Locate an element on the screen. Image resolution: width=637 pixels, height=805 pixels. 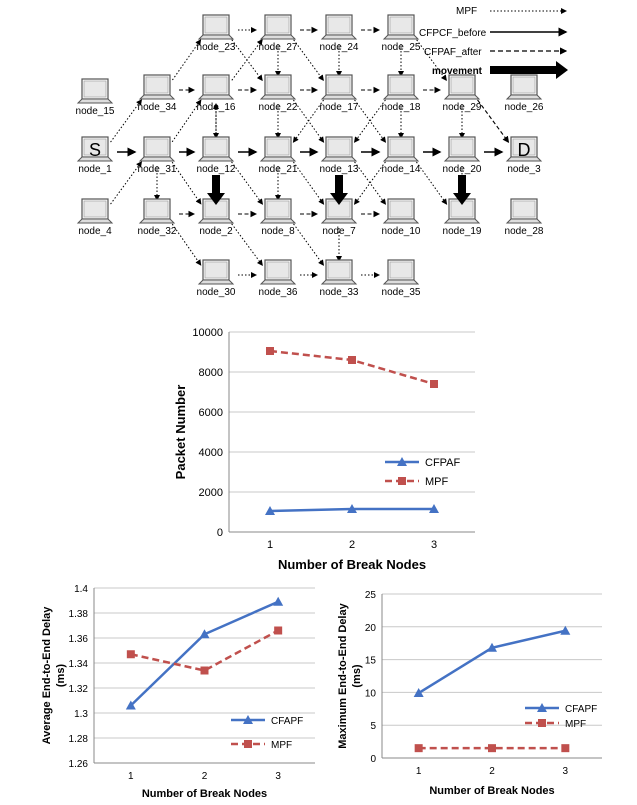
laptop-icon: node_31 is located at coordinates (157, 155).